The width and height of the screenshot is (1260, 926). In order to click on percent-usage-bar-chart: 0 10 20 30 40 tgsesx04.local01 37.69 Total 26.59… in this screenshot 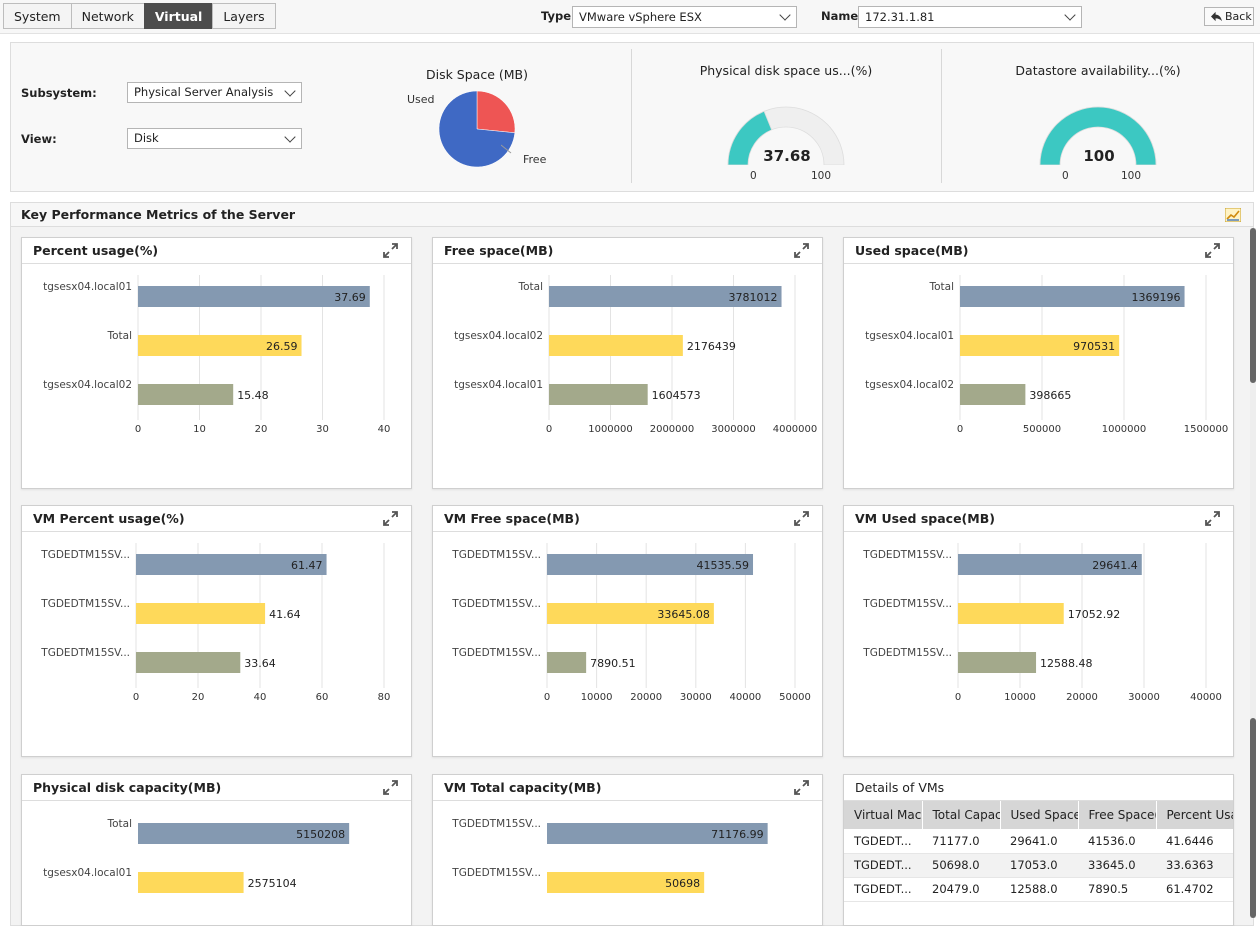, I will do `click(217, 355)`.